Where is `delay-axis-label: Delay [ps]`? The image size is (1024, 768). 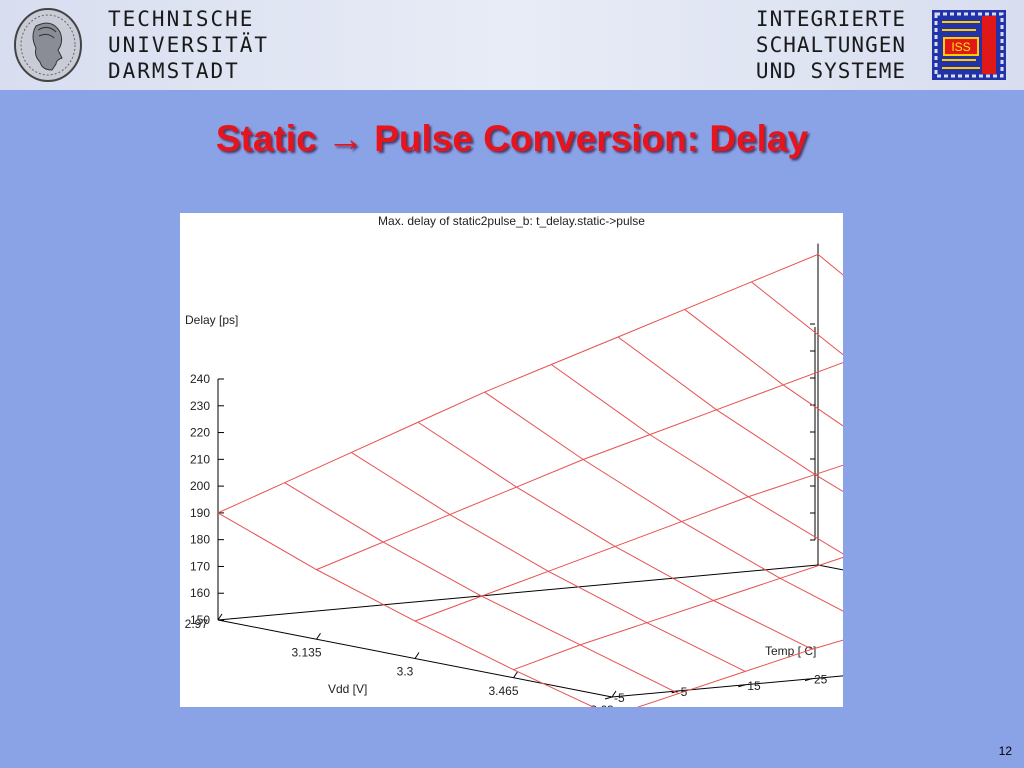 delay-axis-label: Delay [ps] is located at coordinates (211, 320).